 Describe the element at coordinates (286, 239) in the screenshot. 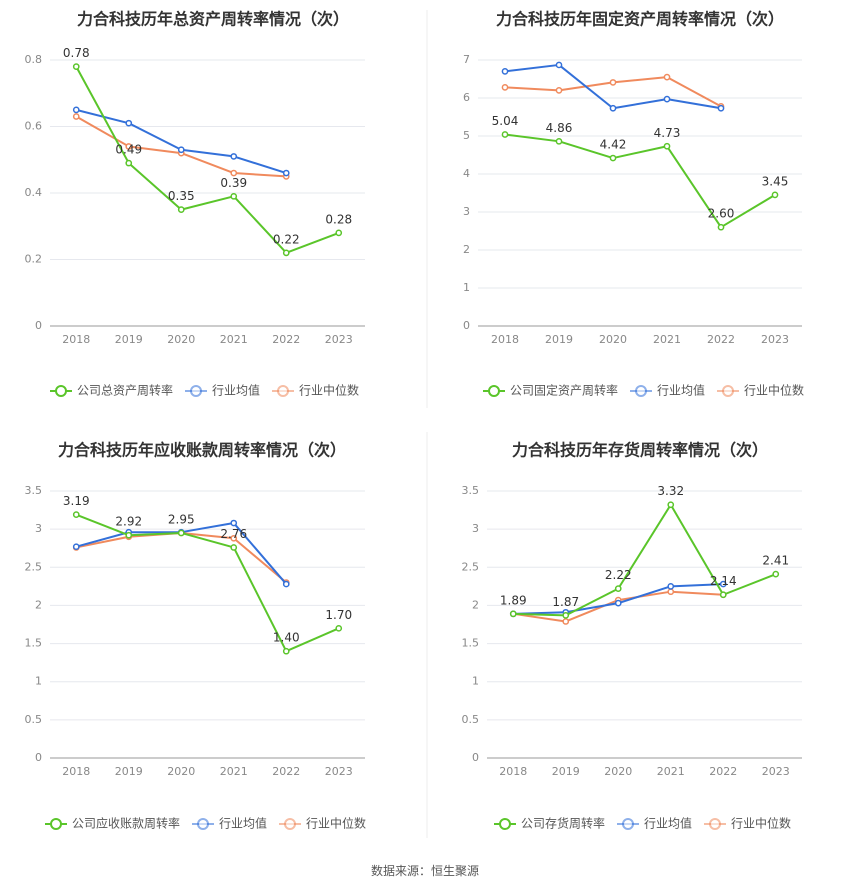

I see `data-label: 0.22` at that location.